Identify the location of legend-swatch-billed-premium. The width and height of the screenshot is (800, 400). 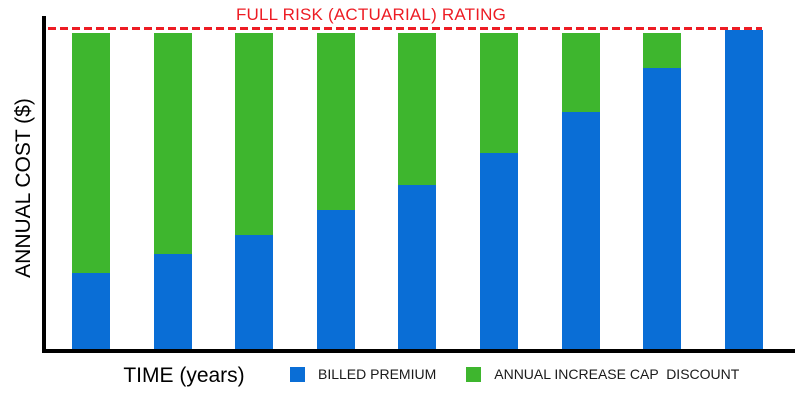
(297, 374).